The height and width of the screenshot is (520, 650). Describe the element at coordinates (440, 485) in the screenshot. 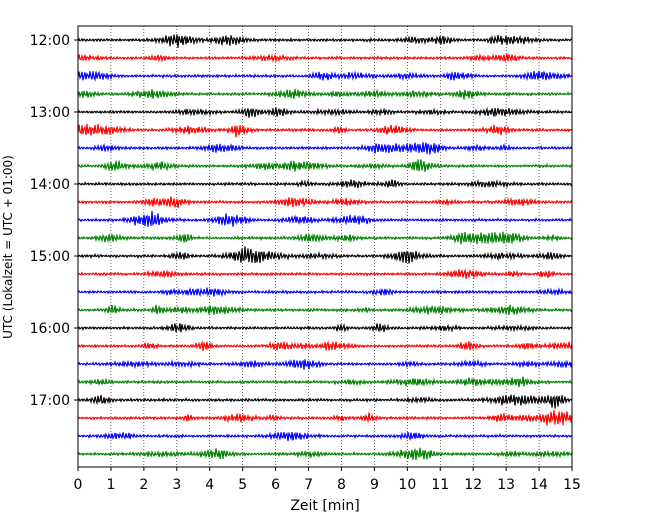

I see `x-tick-label-11: 11` at that location.